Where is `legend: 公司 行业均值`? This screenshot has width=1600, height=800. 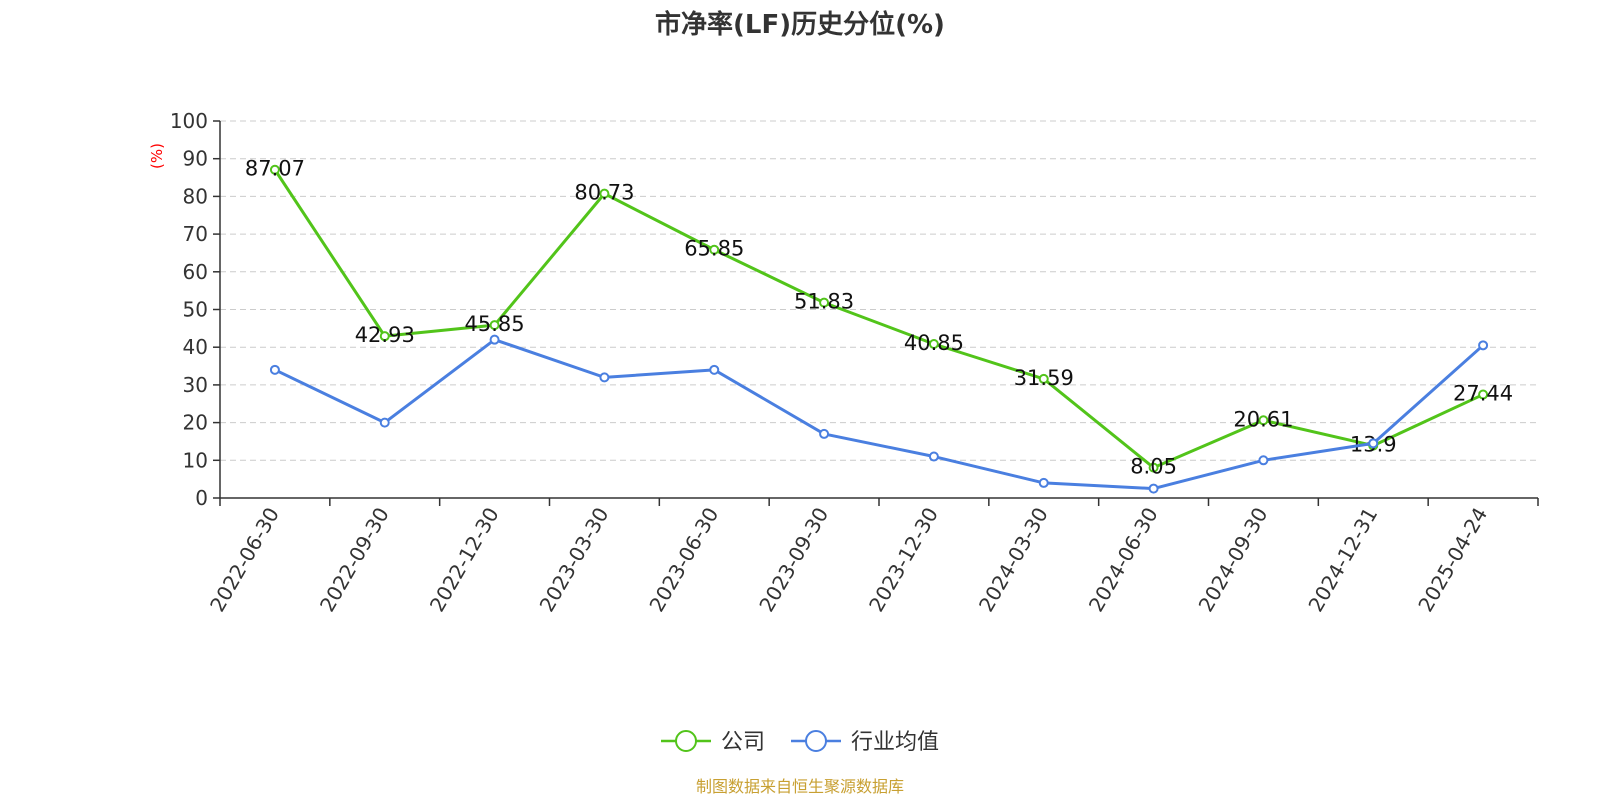
legend: 公司 行业均值 is located at coordinates (800, 742).